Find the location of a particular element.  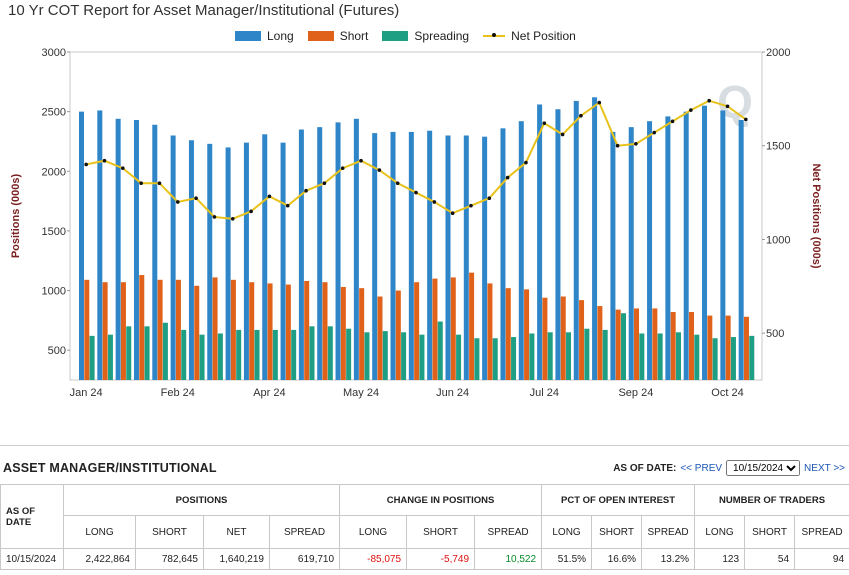

cell-date: 10/15/2024 is located at coordinates (32, 559).